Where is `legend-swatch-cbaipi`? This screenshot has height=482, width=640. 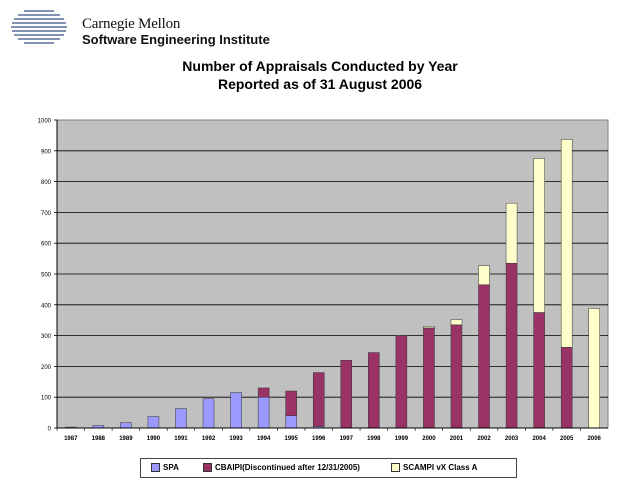
legend-swatch-cbaipi is located at coordinates (207, 468).